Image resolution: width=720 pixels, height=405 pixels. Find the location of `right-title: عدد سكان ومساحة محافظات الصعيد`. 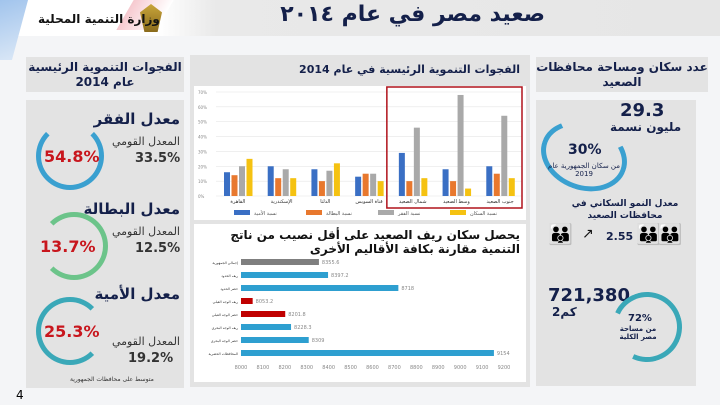

right-title: عدد سكان ومساحة محافظات الصعيد is located at coordinates (622, 74).